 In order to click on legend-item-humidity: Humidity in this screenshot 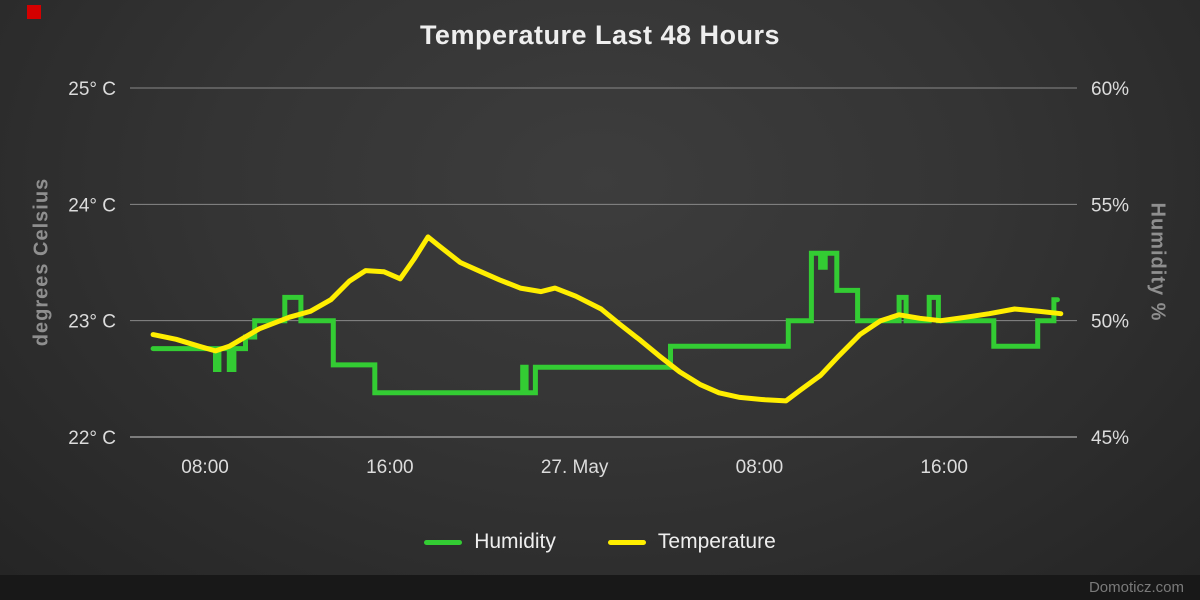, I will do `click(490, 542)`.